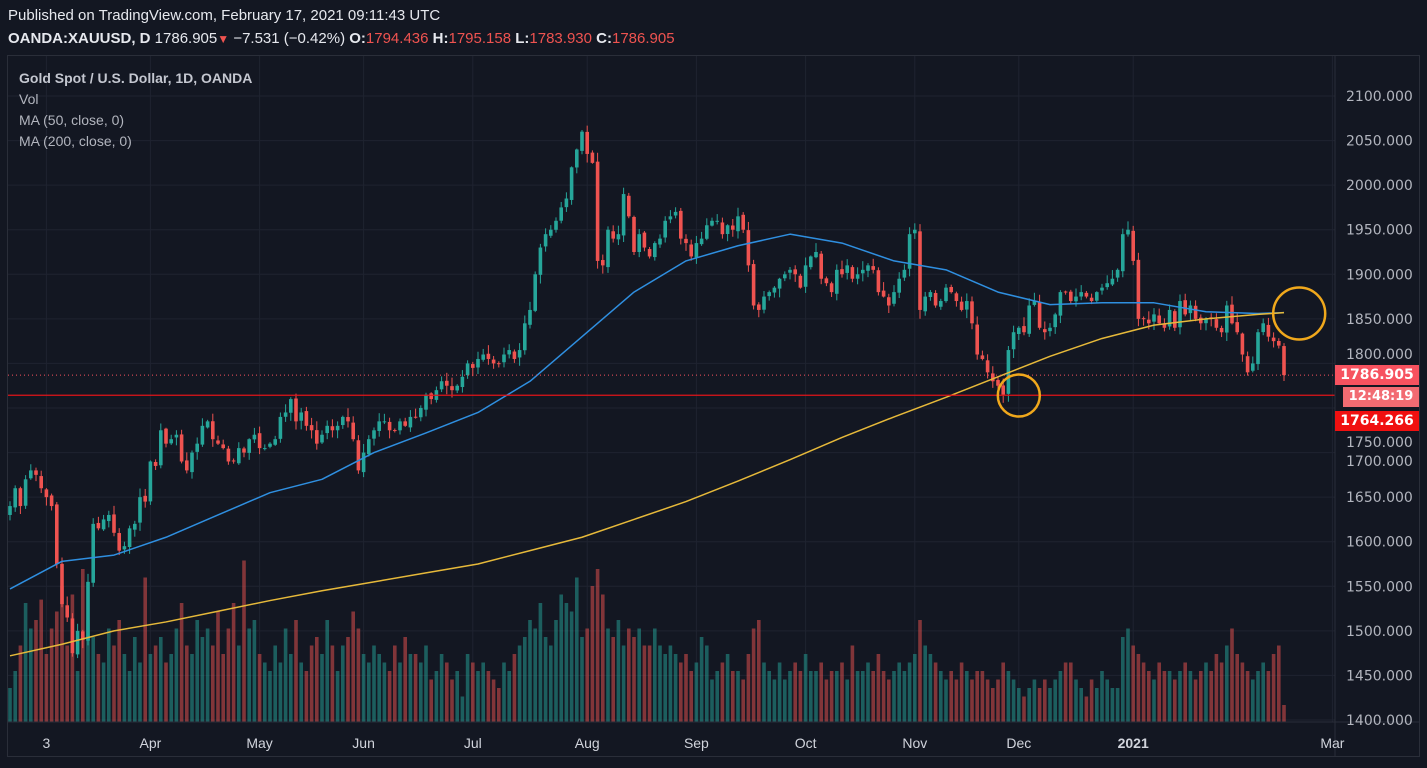 This screenshot has width=1427, height=768. Describe the element at coordinates (29, 99) in the screenshot. I see `legend-vol: Vol` at that location.